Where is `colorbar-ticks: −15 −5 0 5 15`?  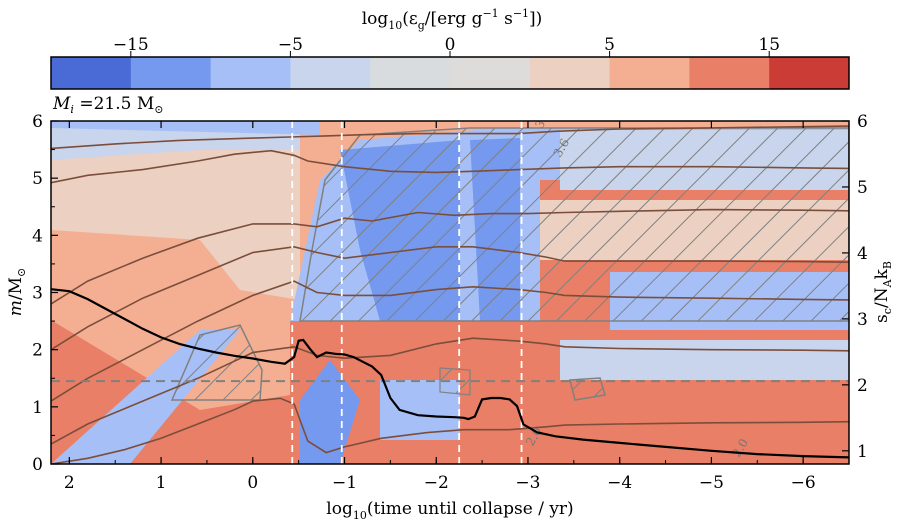
colorbar-ticks: −15 −5 0 5 15 is located at coordinates (446, 46).